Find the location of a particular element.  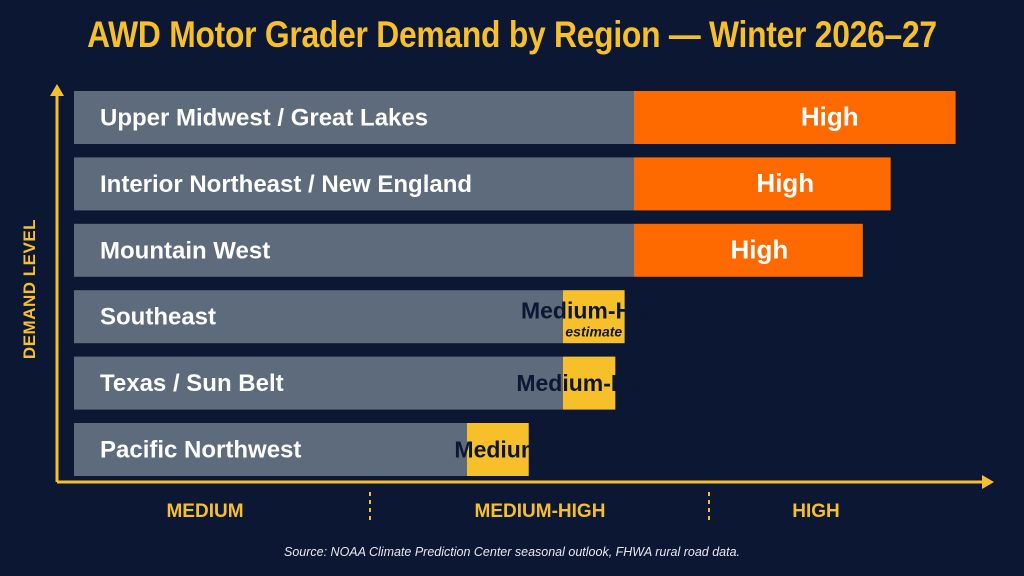

category-label: Upper Midwest / Great Lakes is located at coordinates (264, 118).